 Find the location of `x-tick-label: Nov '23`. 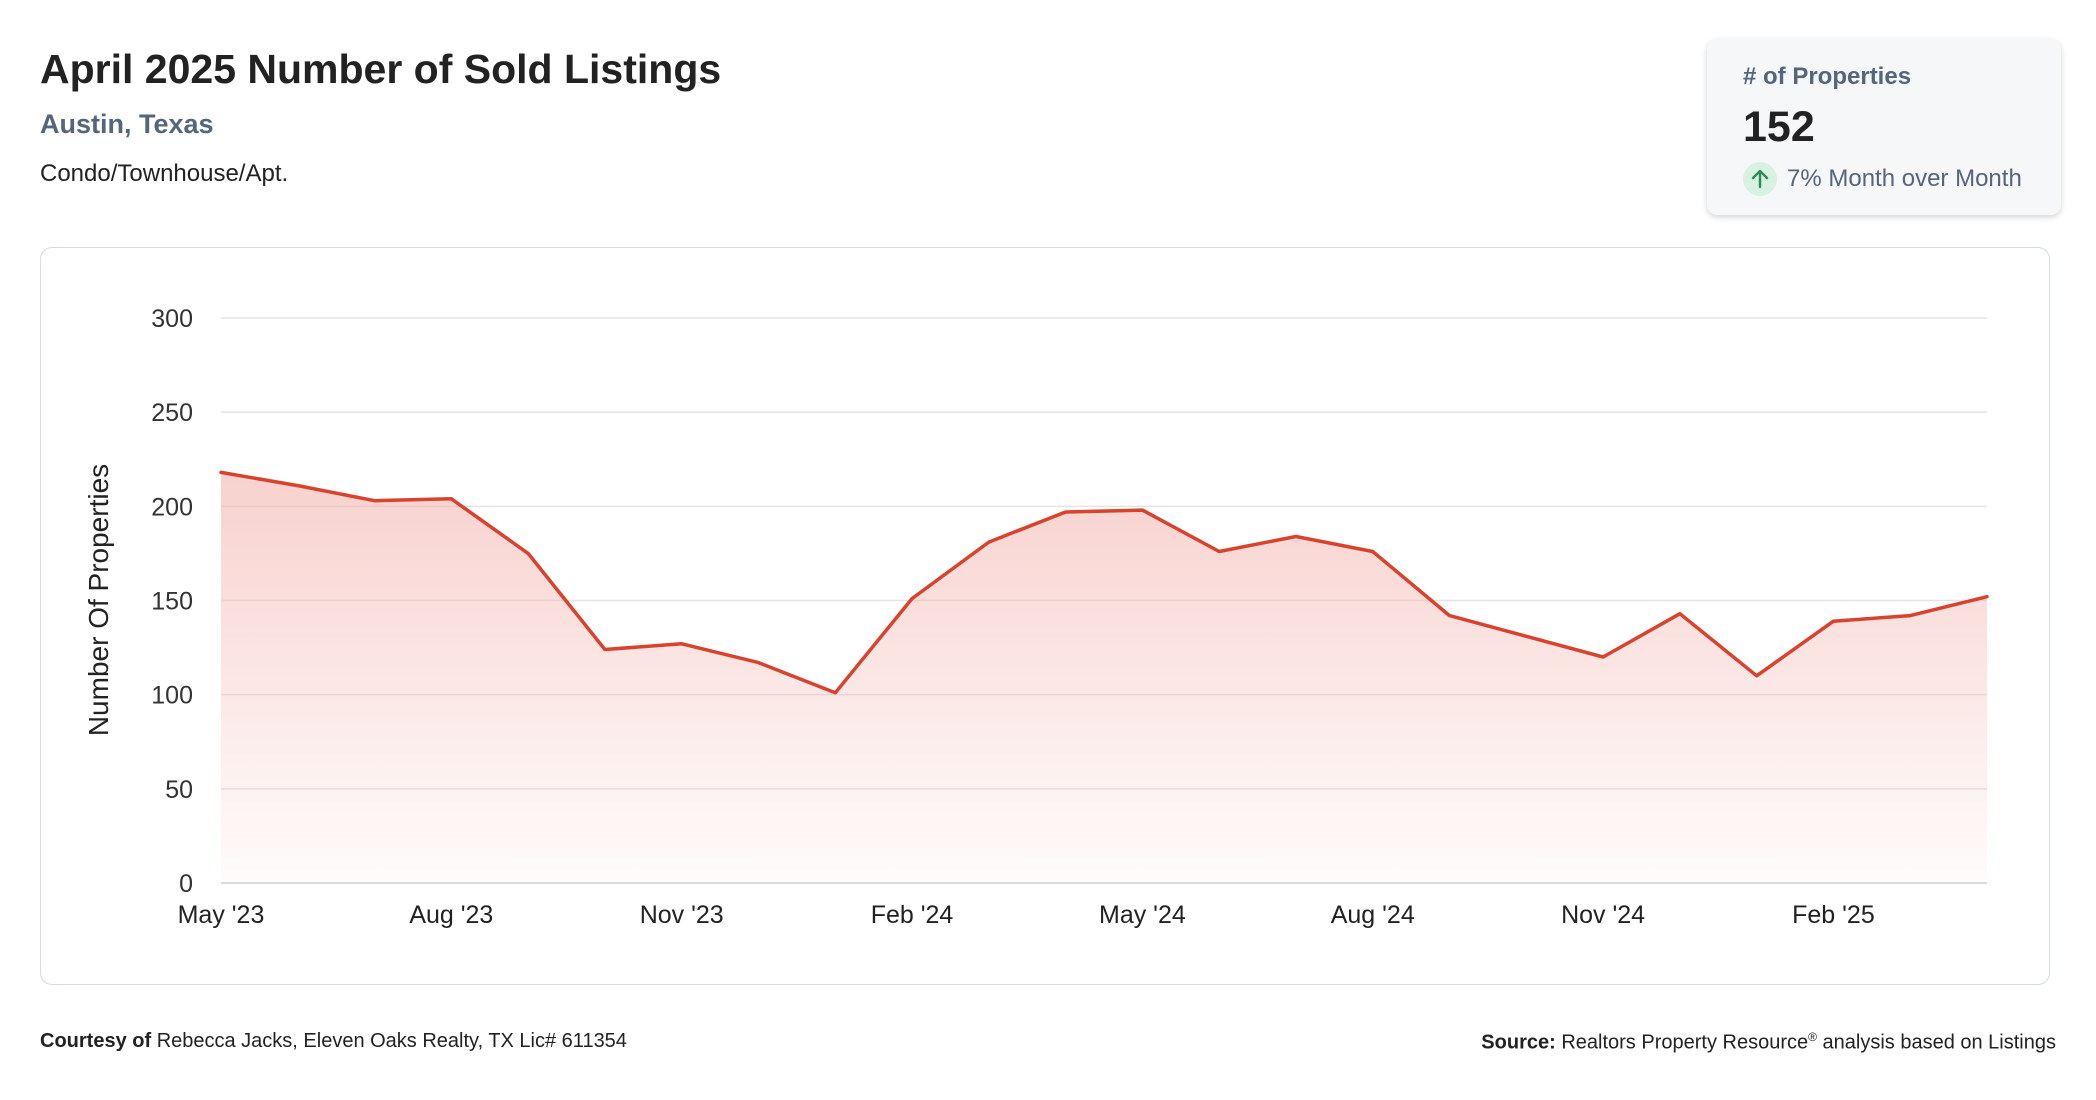

x-tick-label: Nov '23 is located at coordinates (682, 915).